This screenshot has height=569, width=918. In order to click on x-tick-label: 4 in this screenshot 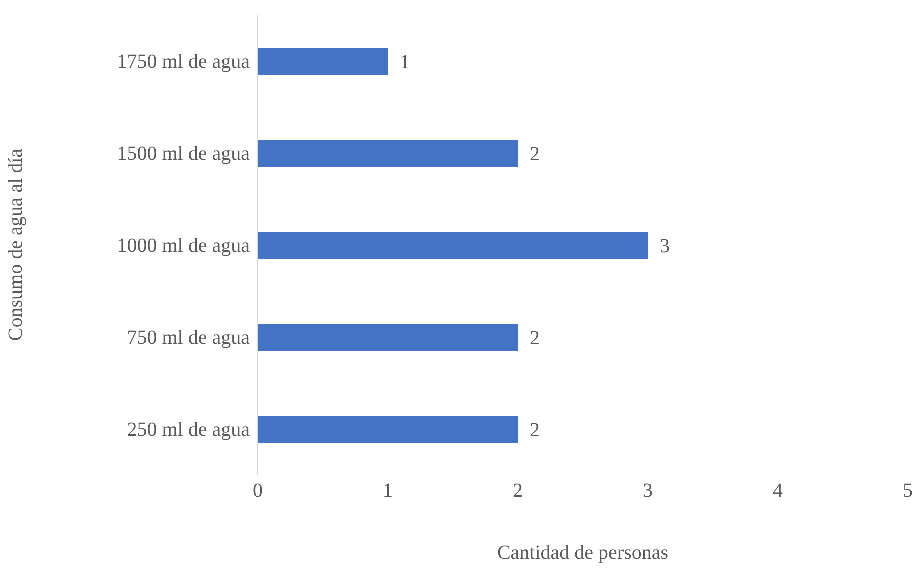, I will do `click(778, 491)`.